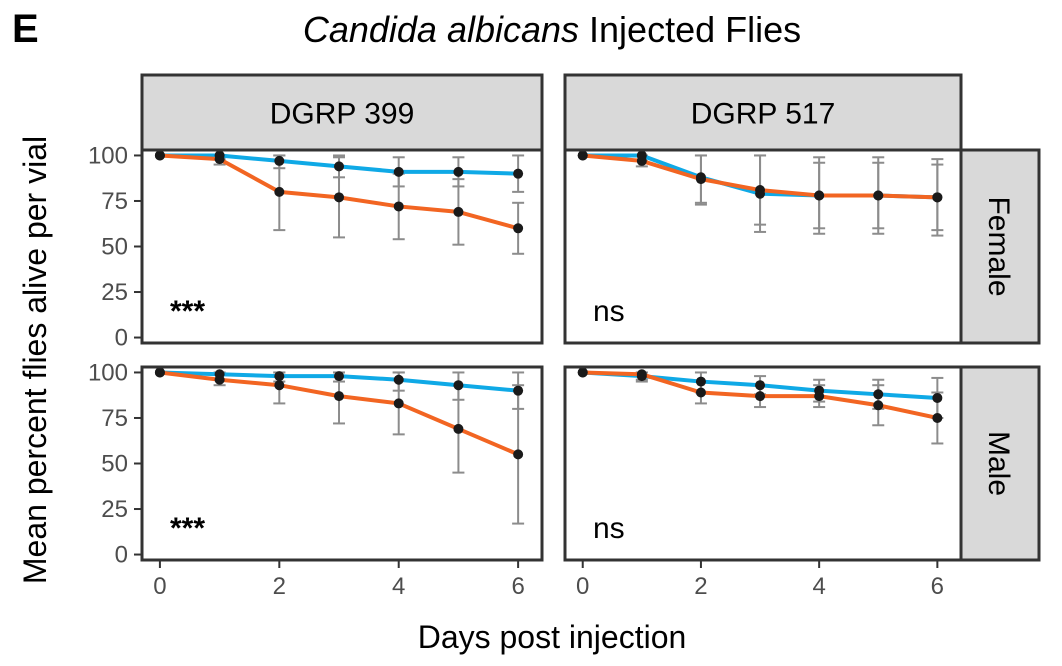  What do you see at coordinates (441, 29) in the screenshot?
I see `chart-title-italic: Candida albicans` at bounding box center [441, 29].